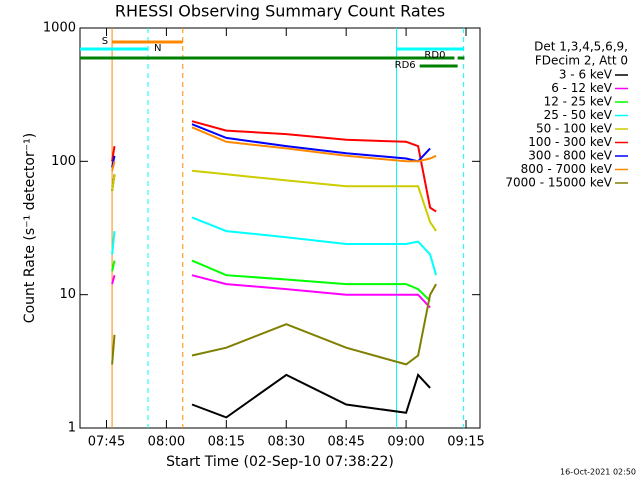  What do you see at coordinates (105, 41) in the screenshot?
I see `flag-label: S` at bounding box center [105, 41].